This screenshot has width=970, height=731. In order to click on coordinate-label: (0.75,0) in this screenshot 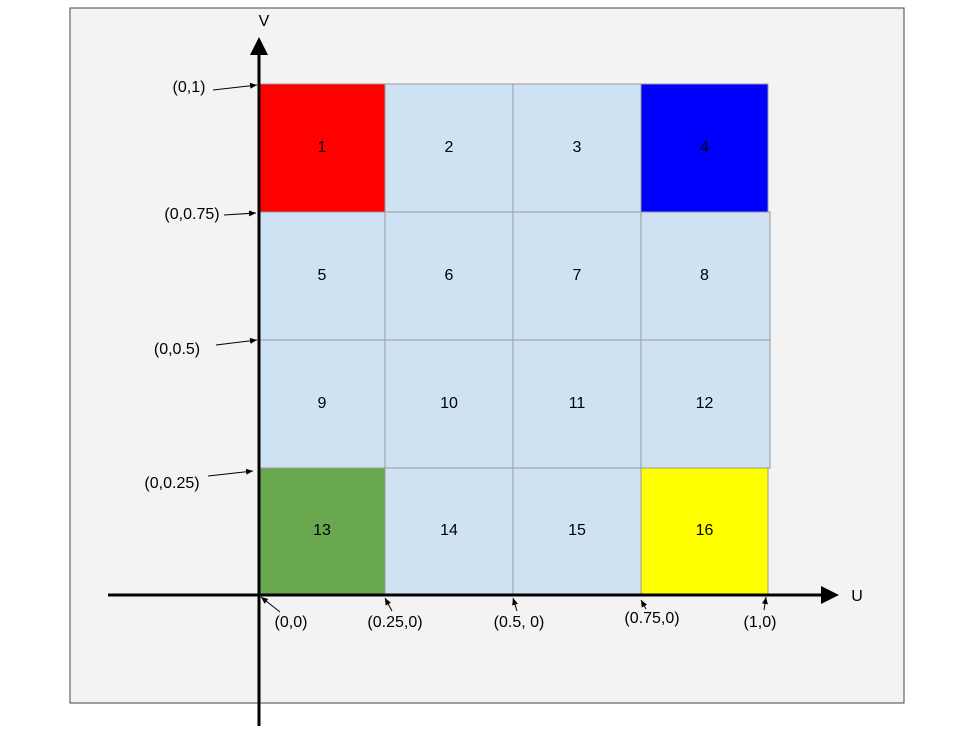, I will do `click(651, 618)`.